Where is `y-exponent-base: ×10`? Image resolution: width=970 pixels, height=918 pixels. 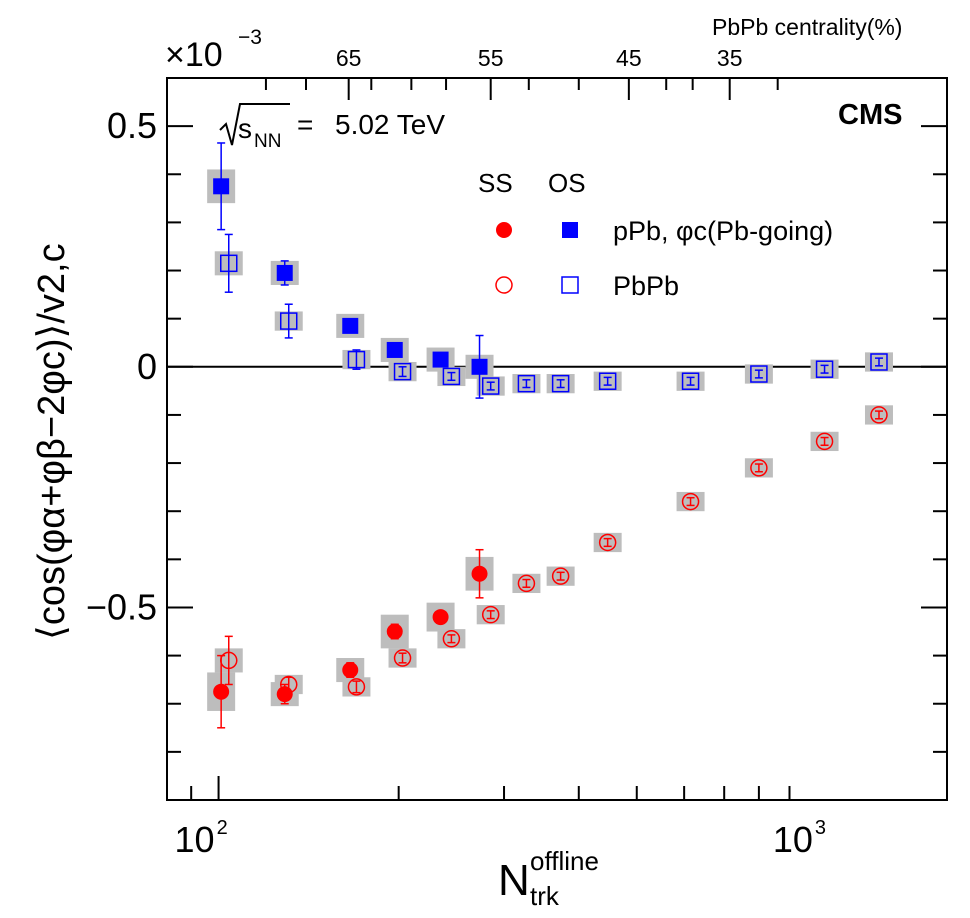 y-exponent-base: ×10 is located at coordinates (194, 55).